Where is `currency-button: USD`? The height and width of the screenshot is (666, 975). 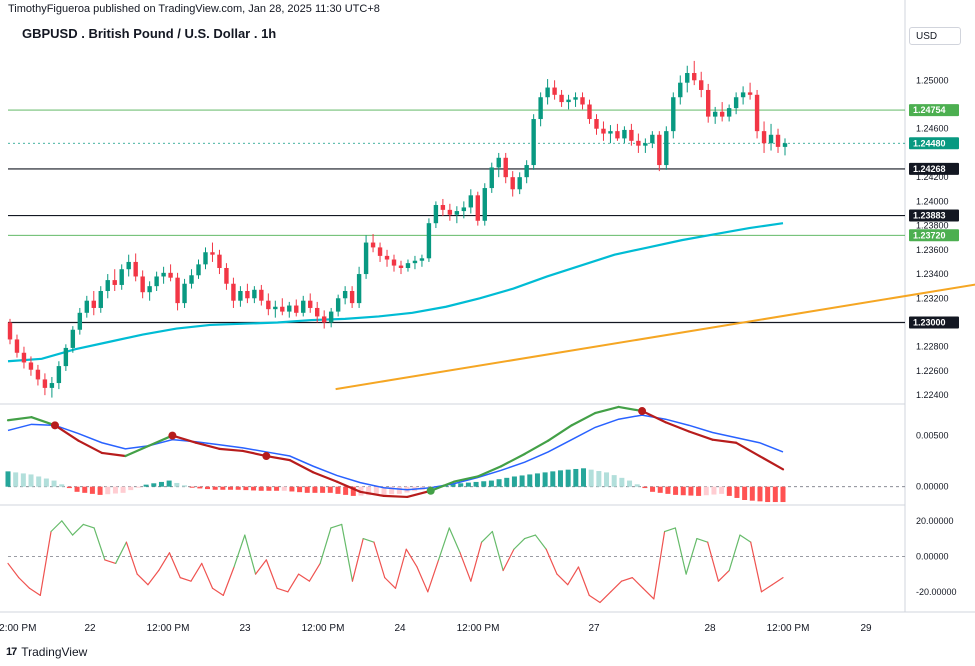 currency-button: USD is located at coordinates (935, 36).